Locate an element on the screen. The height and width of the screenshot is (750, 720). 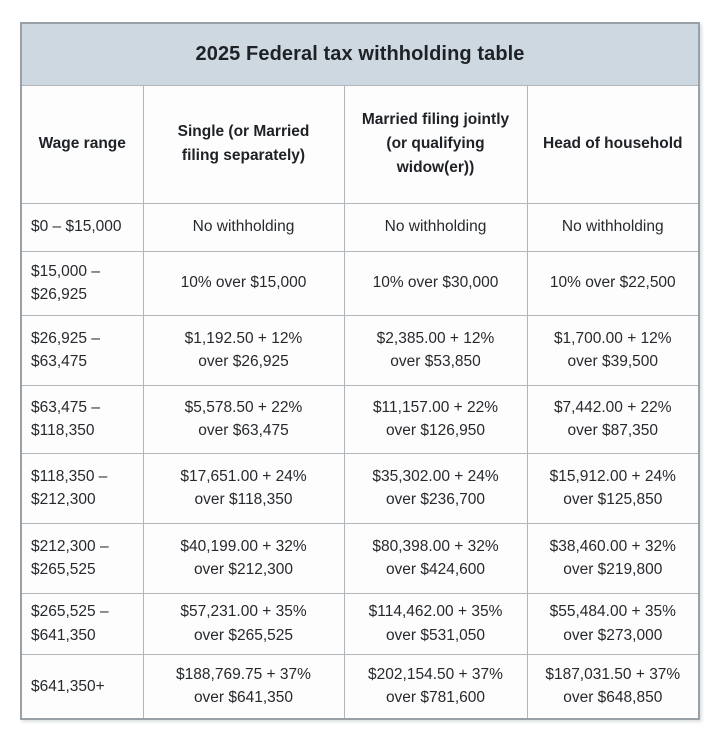
head-of-household-cell: $187,031.50 + 37% over $648,850 is located at coordinates (613, 686).